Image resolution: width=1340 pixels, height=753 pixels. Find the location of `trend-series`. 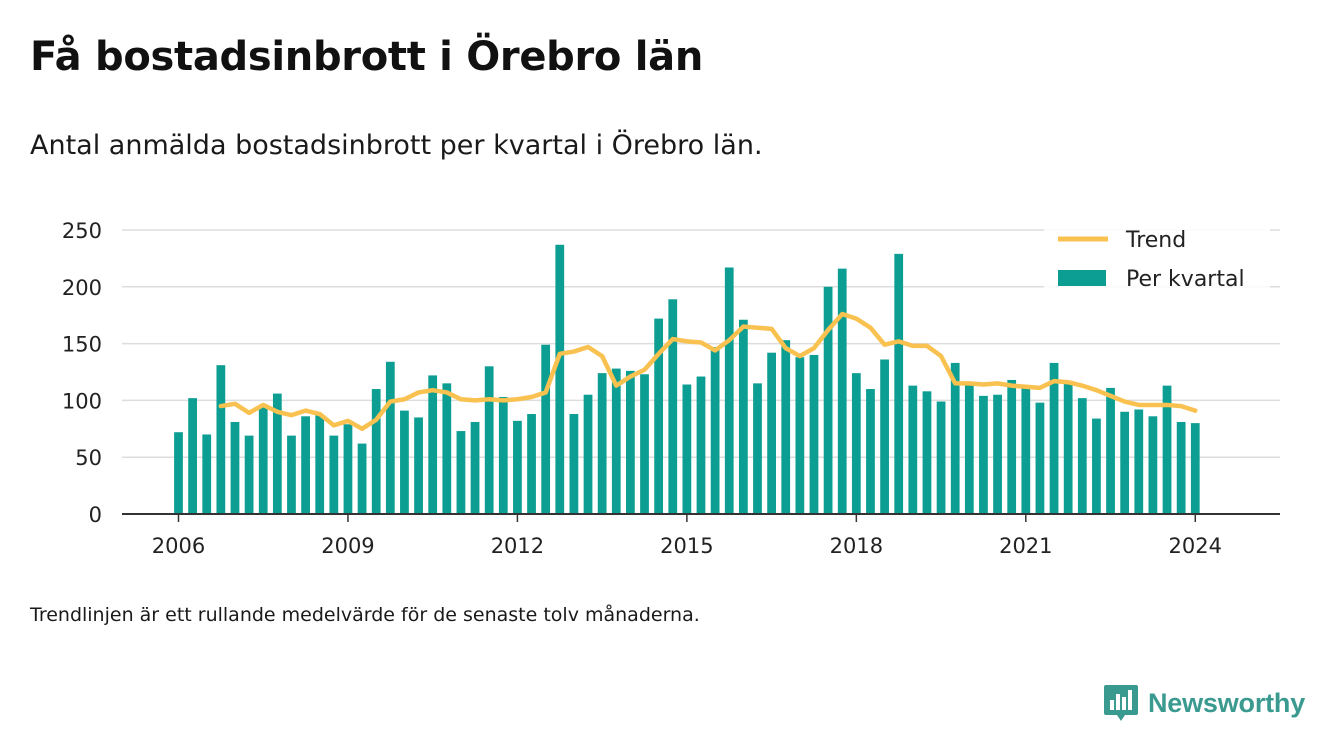

trend-series is located at coordinates (708, 371).